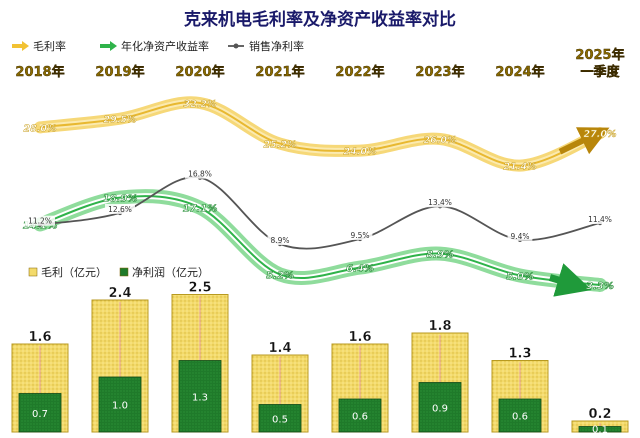  I want to click on net-profit-label: 0.7, so click(40, 414).